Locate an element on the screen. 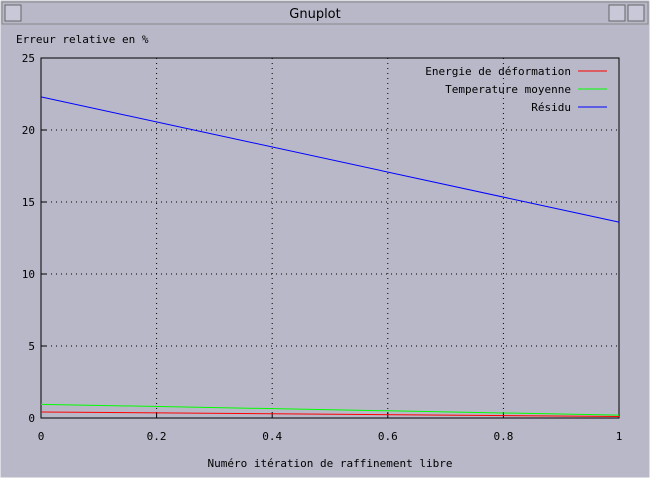 This screenshot has width=650, height=478. maximize-button is located at coordinates (636, 13).